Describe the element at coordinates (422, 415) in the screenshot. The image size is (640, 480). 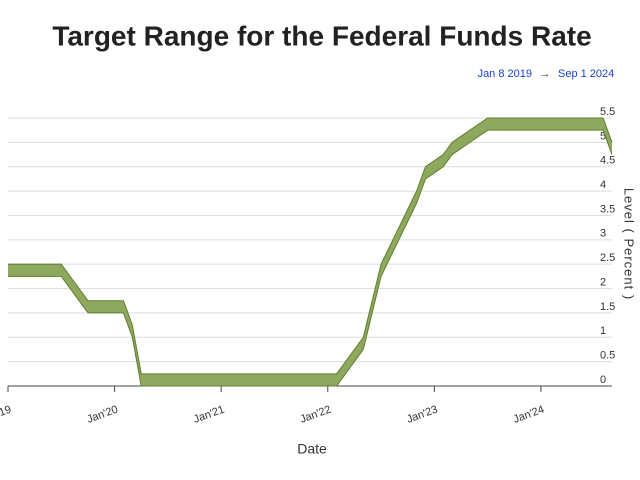
I see `x-tick-label: Jan'23` at that location.